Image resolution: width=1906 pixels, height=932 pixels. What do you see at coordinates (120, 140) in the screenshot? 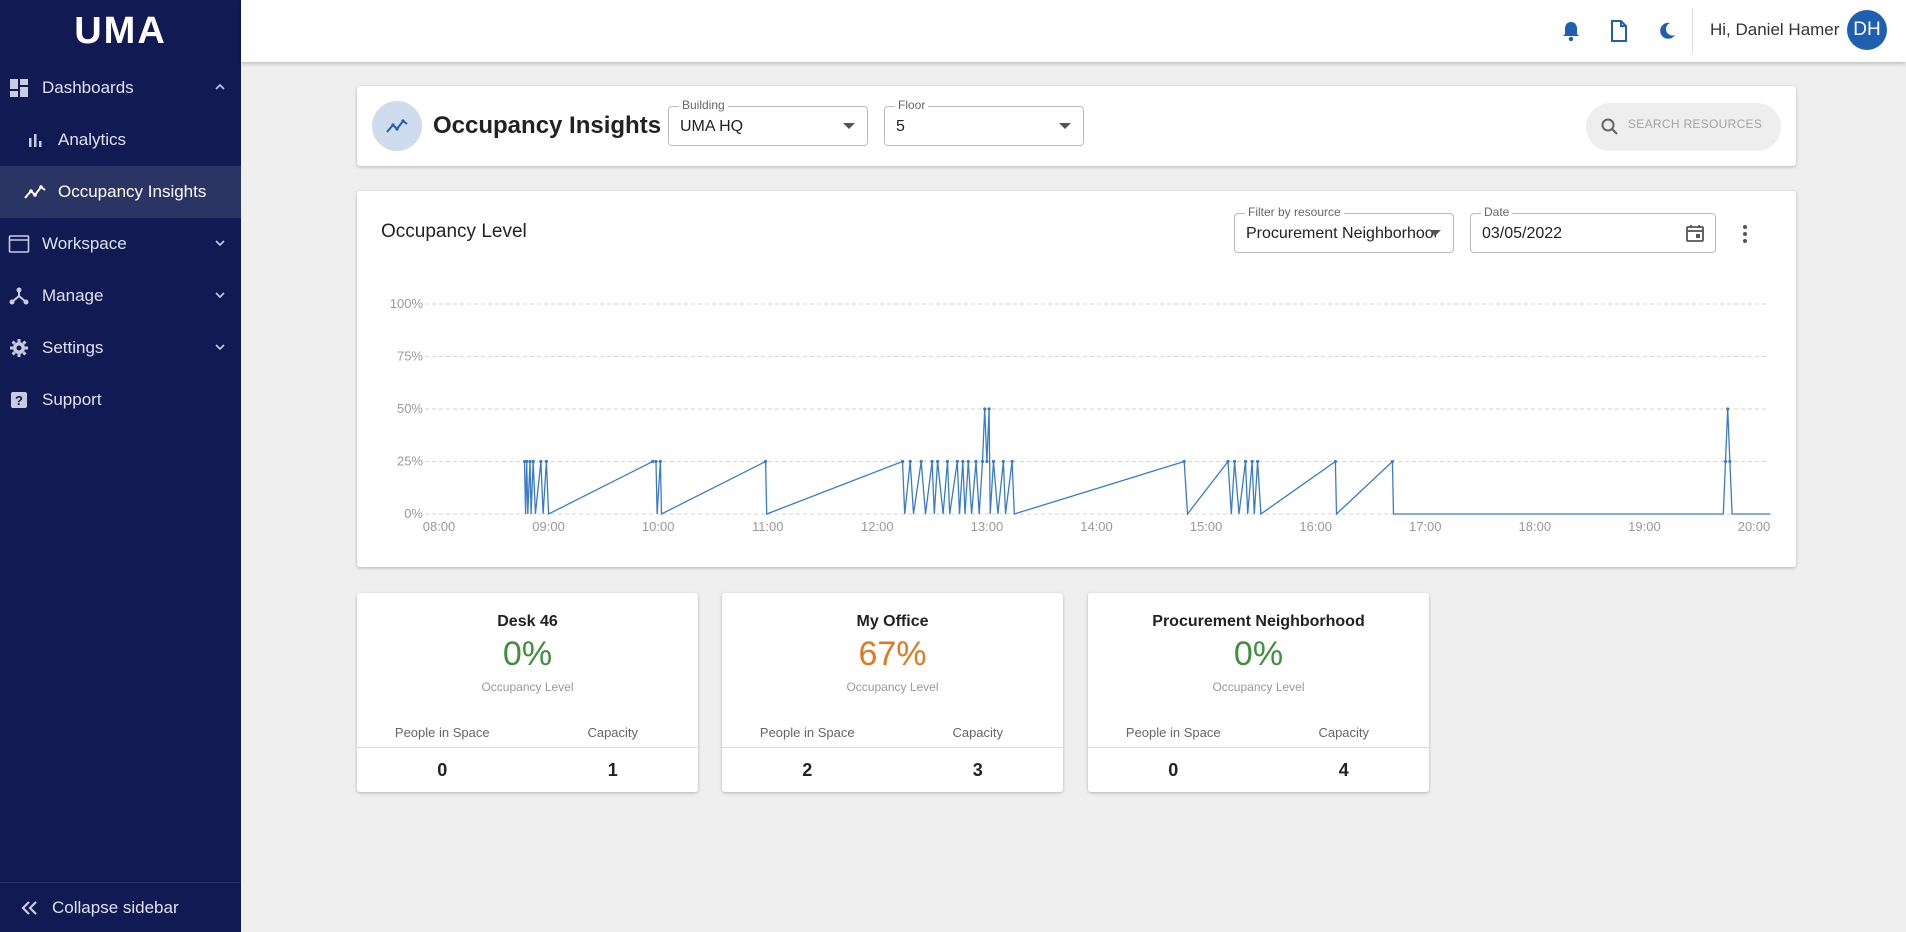
I see `sidebar-item-analytics: Analytics` at bounding box center [120, 140].